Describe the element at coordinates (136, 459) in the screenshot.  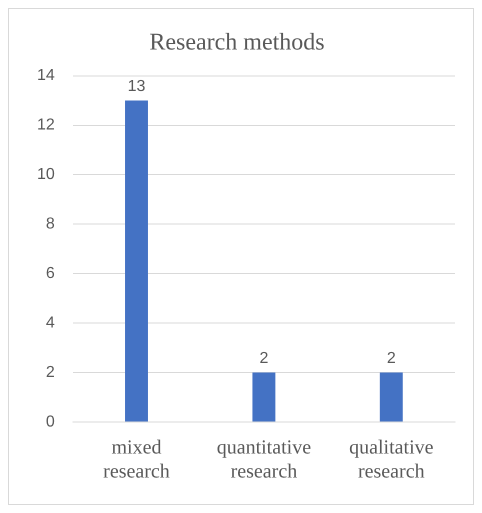
I see `x-tick-label: mixed research` at that location.